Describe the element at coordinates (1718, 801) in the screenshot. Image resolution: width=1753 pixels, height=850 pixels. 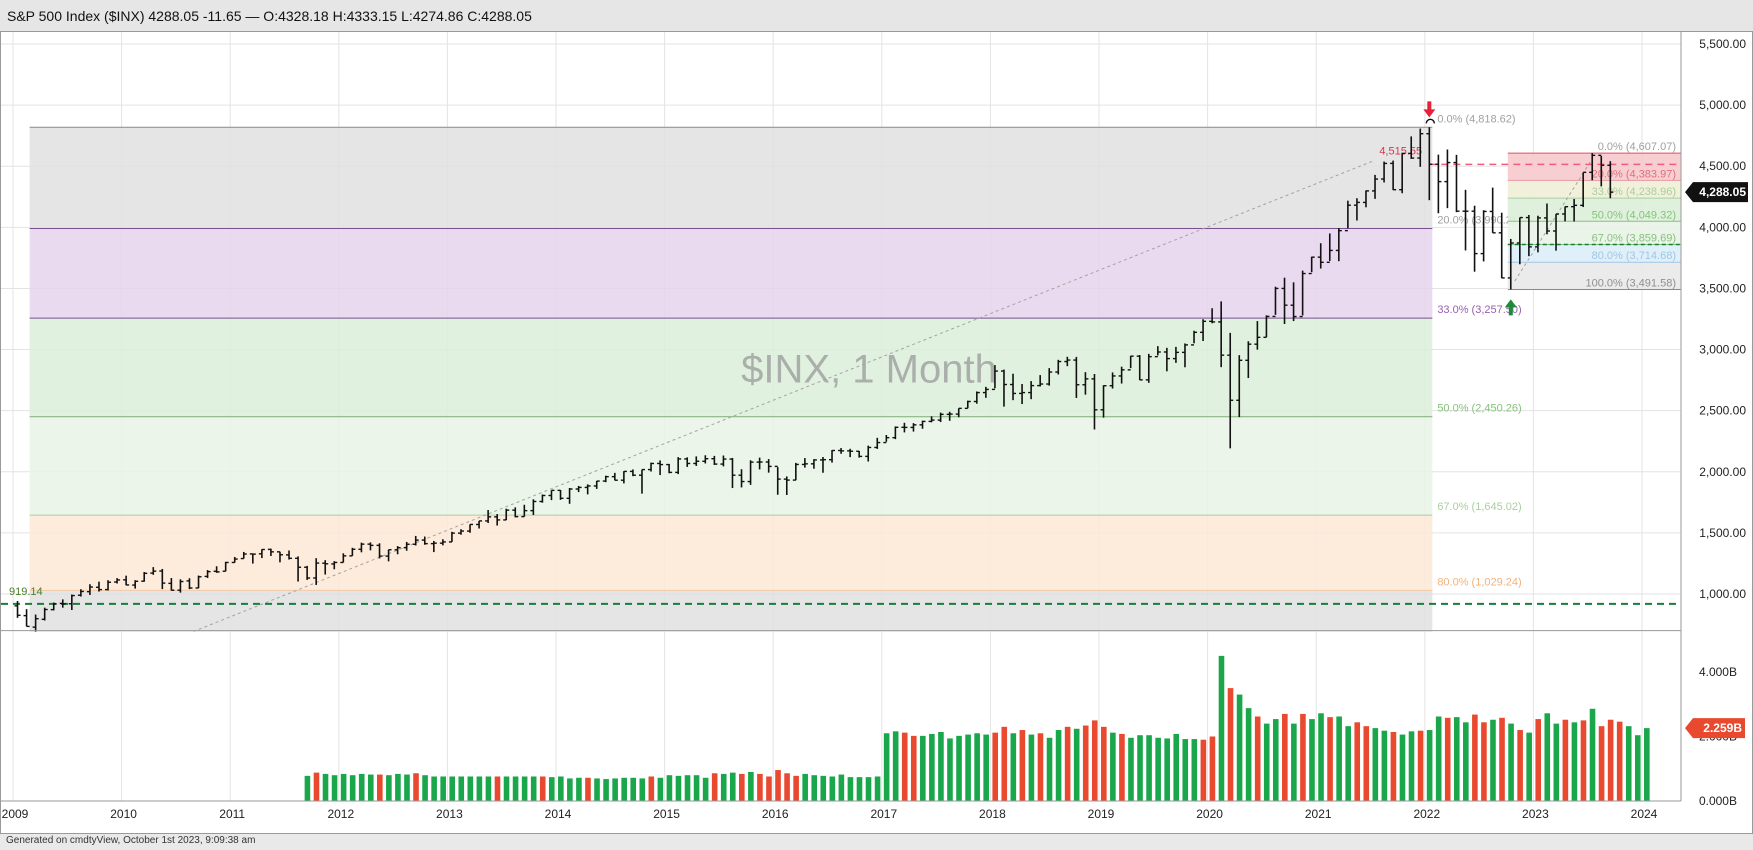
I see `volume-axis-tick-label: 0.000B` at that location.